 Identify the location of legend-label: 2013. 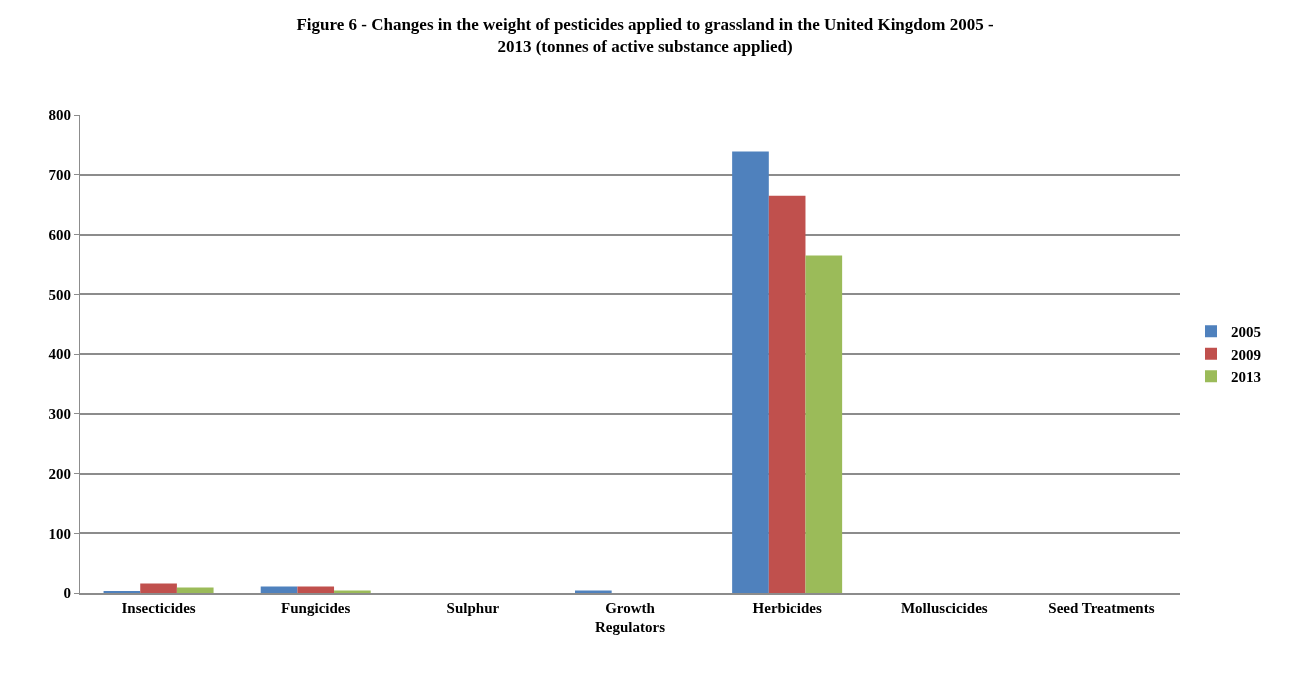
(1246, 377).